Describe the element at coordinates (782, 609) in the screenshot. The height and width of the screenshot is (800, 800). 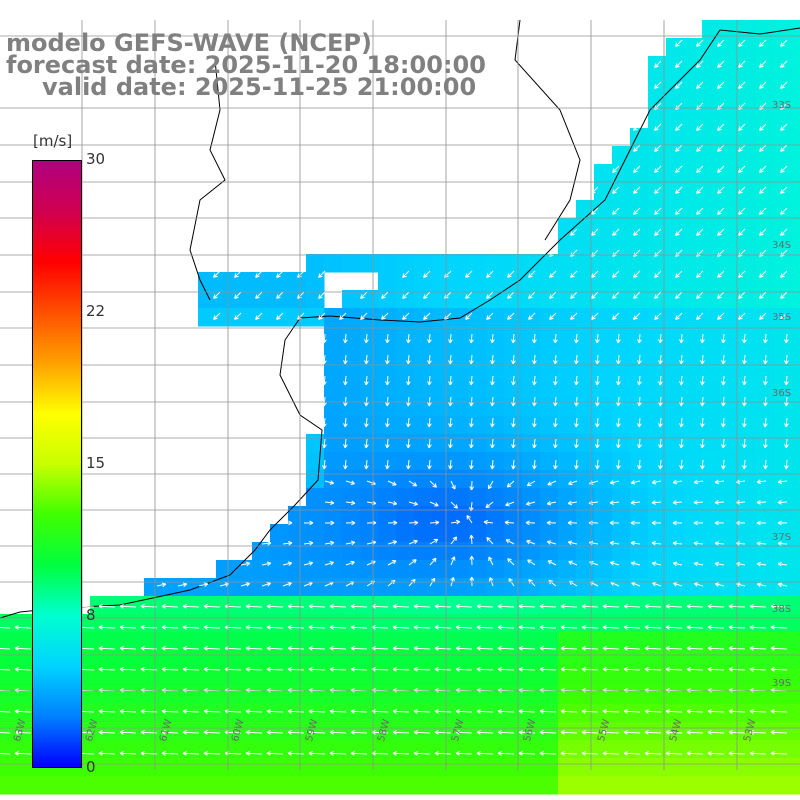
I see `lat-label: 38S` at that location.